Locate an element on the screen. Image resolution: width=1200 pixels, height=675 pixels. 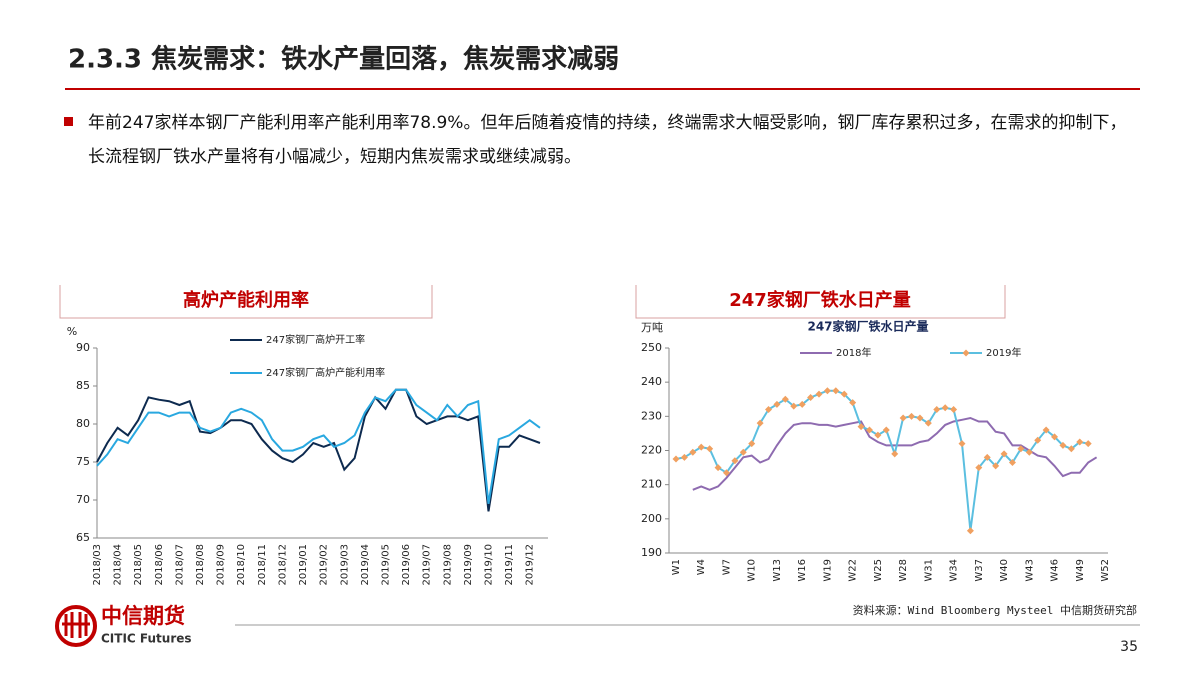
x-tick-label: 2018/07 is located at coordinates (179, 565).